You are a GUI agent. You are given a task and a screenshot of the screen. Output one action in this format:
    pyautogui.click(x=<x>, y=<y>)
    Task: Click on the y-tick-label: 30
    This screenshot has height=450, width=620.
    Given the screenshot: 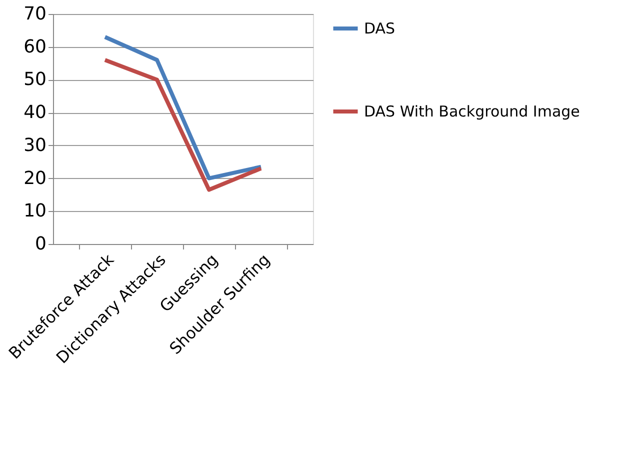 What is the action you would take?
    pyautogui.click(x=35, y=145)
    